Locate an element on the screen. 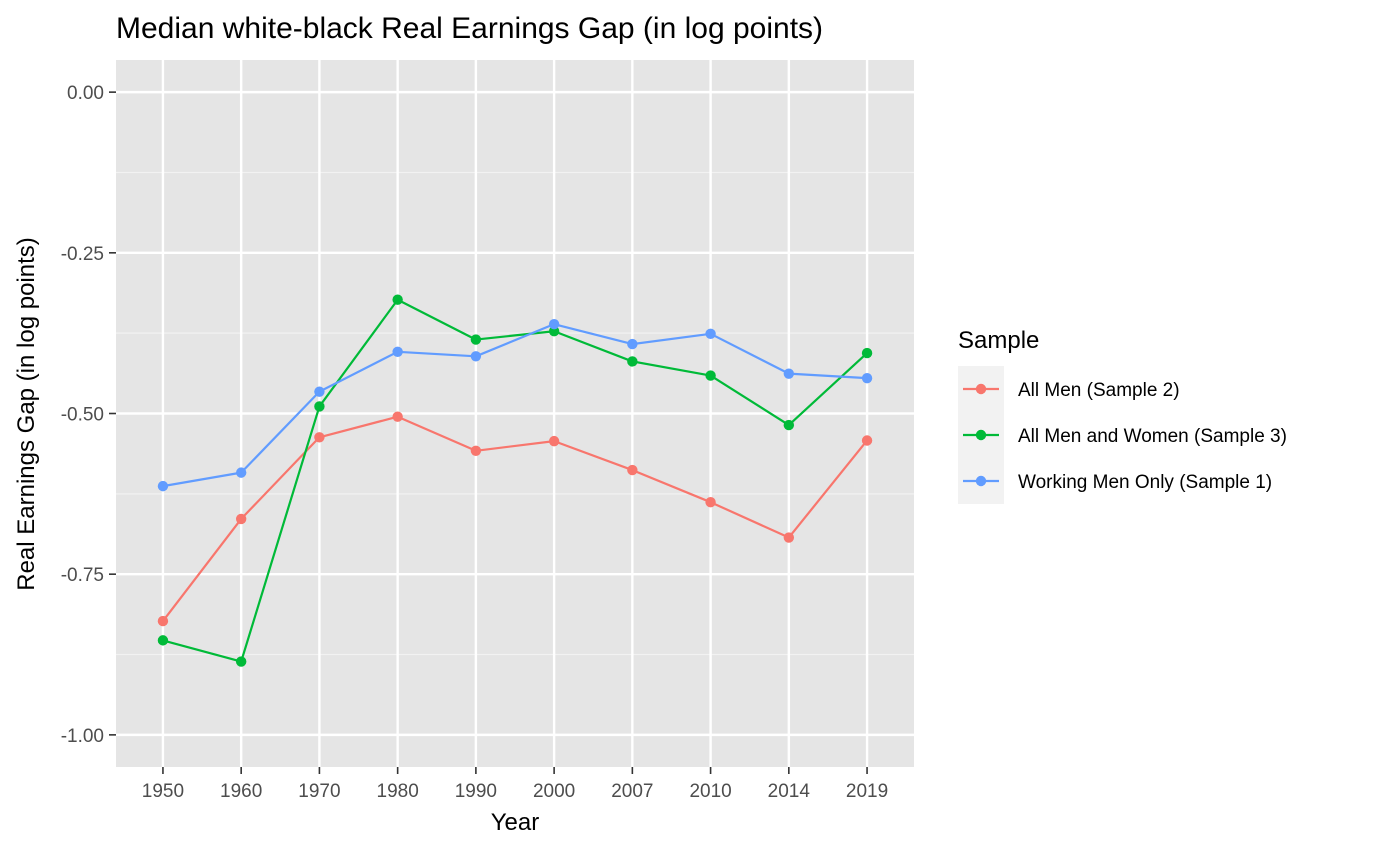  y-tick-label: -0.75 is located at coordinates (82, 575).